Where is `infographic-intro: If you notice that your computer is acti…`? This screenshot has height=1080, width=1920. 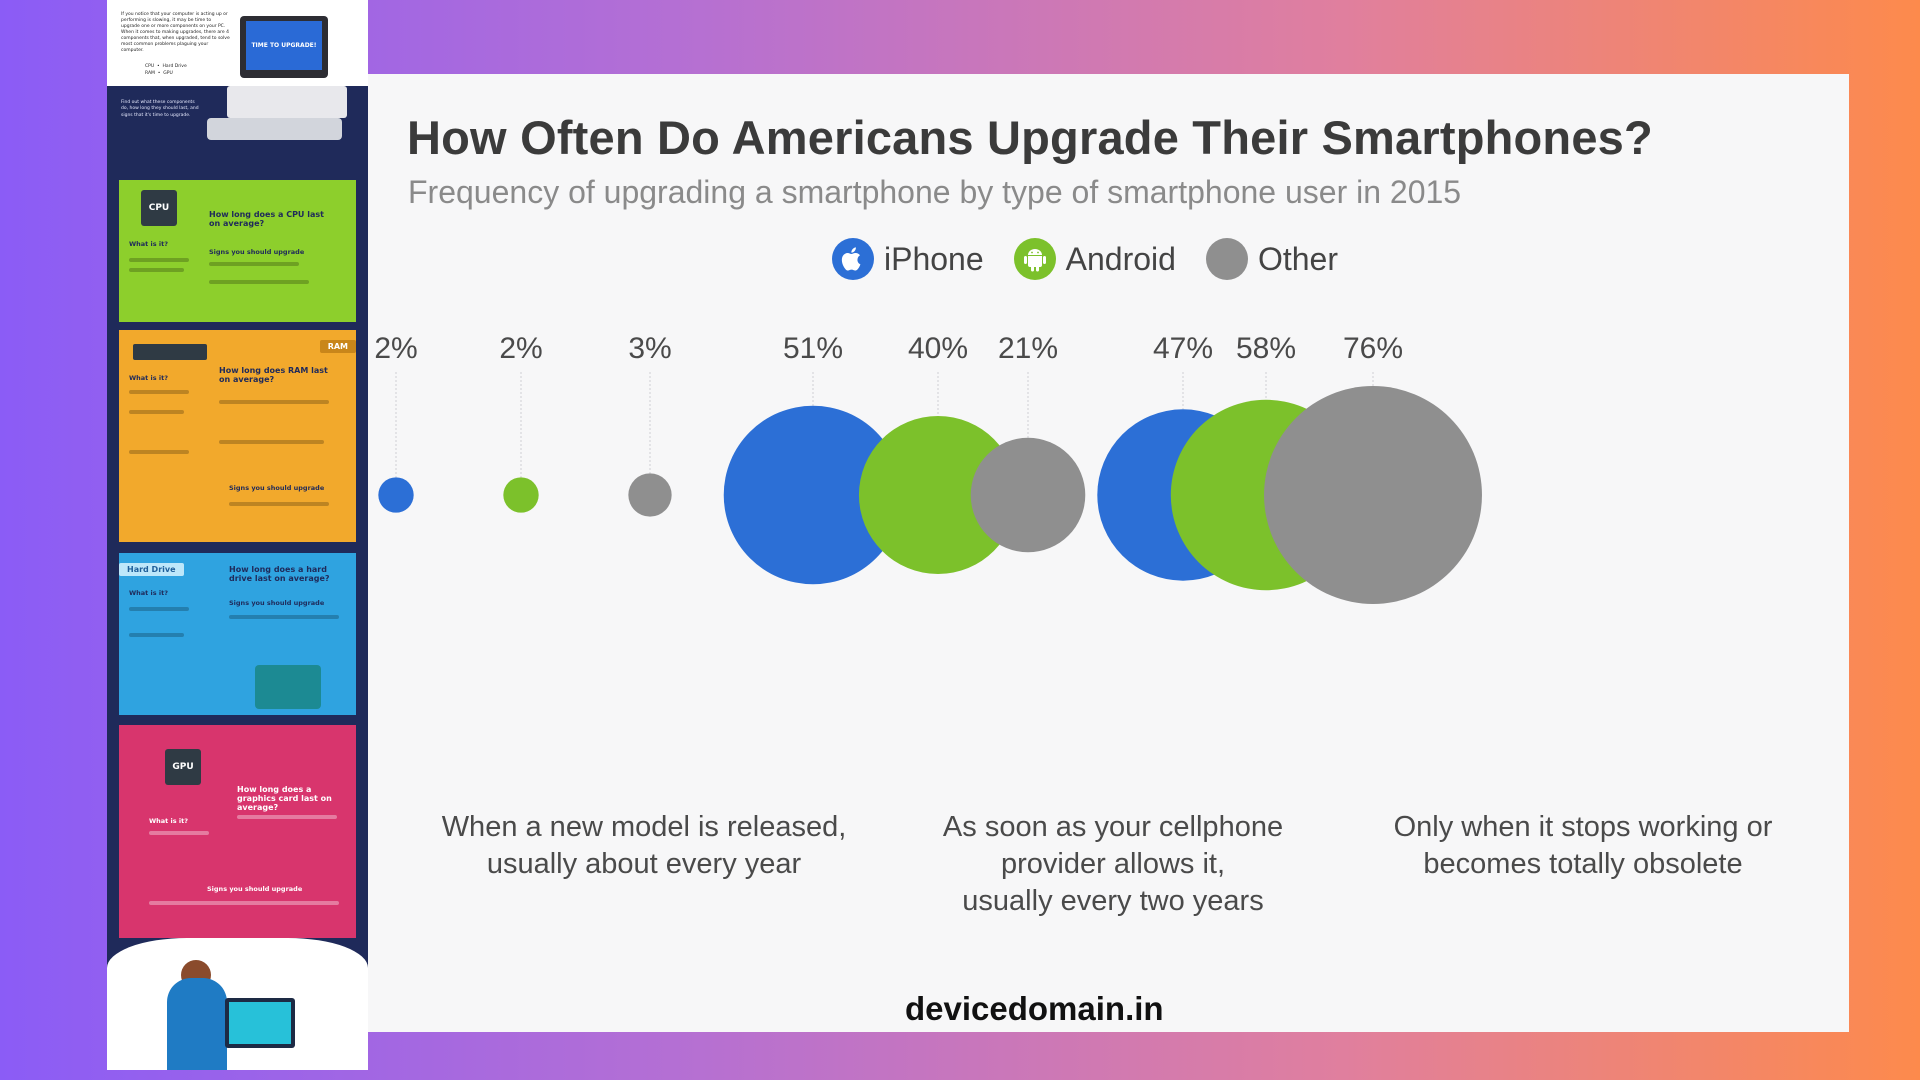
infographic-intro: If you notice that your computer is acti… is located at coordinates (237, 43).